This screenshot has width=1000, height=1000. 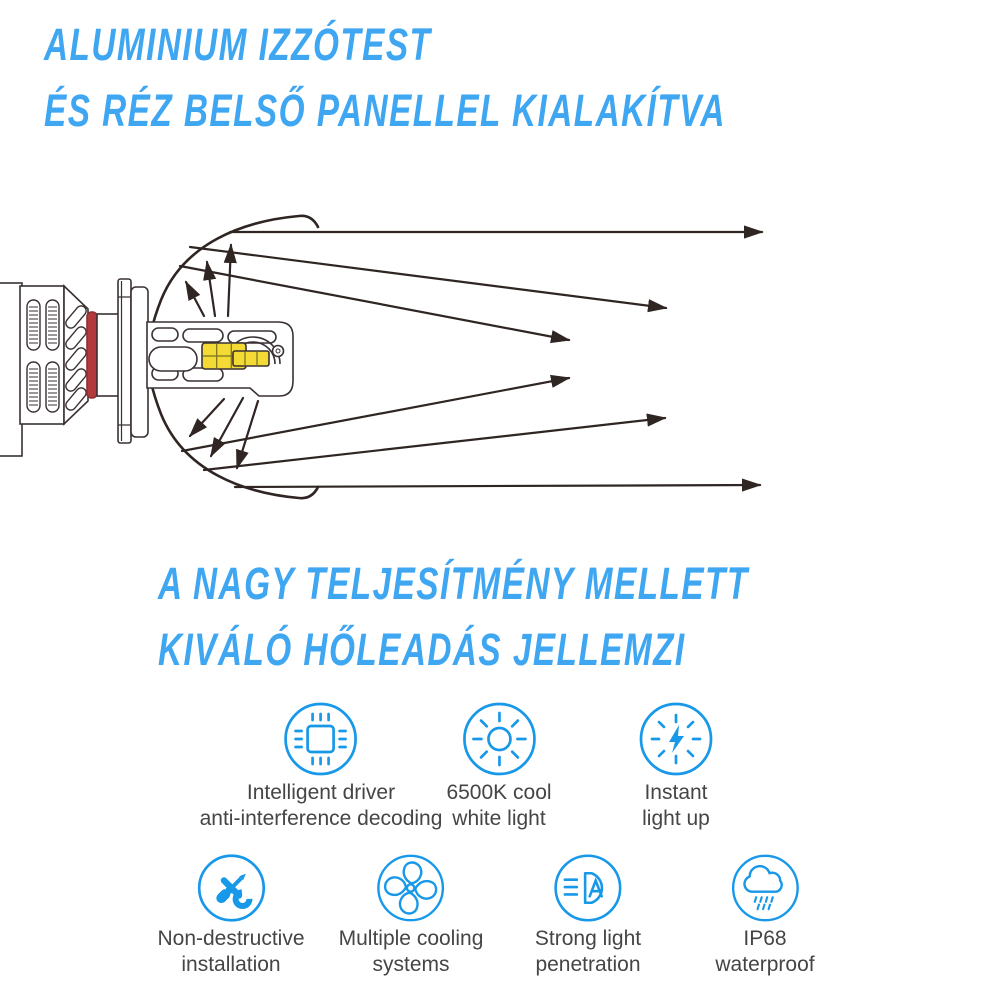 What do you see at coordinates (231, 964) in the screenshot?
I see `feature-caption-line2: installation` at bounding box center [231, 964].